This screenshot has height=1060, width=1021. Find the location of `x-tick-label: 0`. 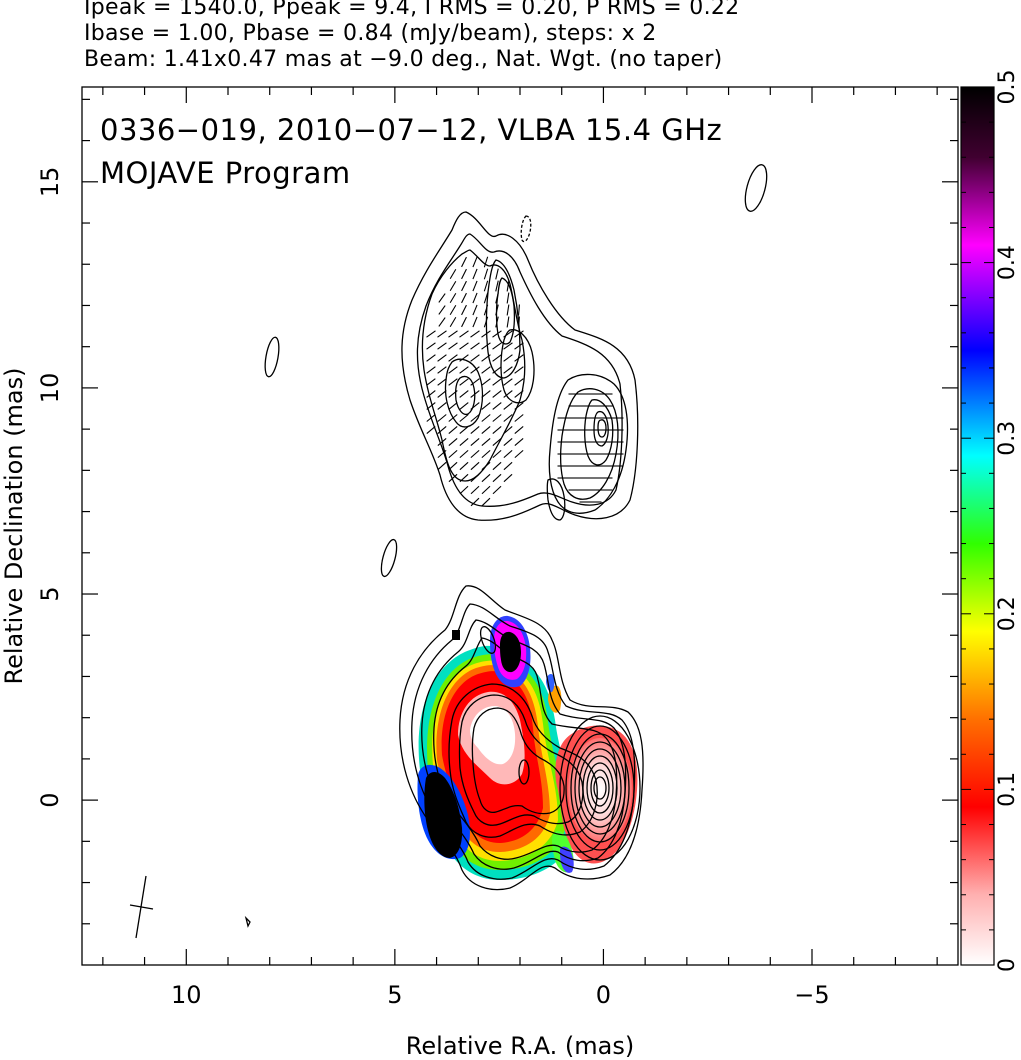

x-tick-label: 0 is located at coordinates (603, 995).